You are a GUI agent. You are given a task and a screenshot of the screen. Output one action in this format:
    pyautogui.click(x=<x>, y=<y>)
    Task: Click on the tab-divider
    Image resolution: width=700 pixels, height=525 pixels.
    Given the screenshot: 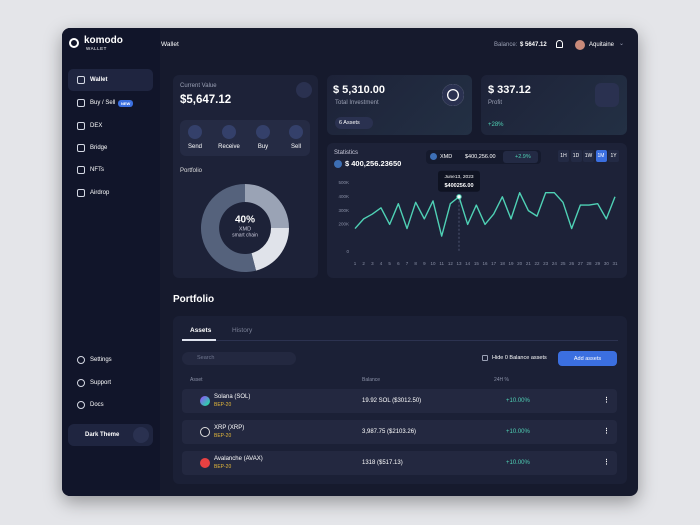 What is the action you would take?
    pyautogui.click(x=400, y=340)
    